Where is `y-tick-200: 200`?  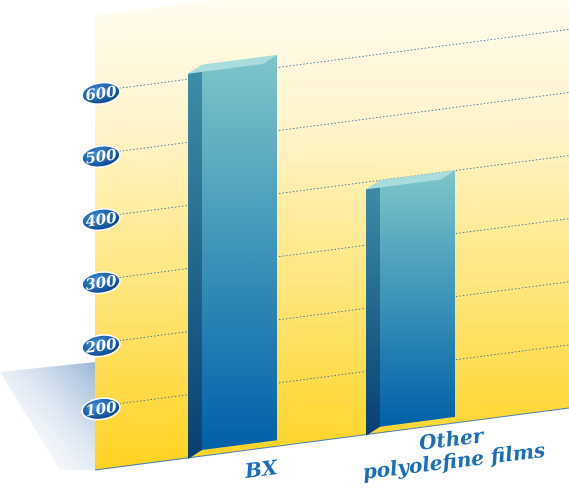
y-tick-200: 200 is located at coordinates (101, 346).